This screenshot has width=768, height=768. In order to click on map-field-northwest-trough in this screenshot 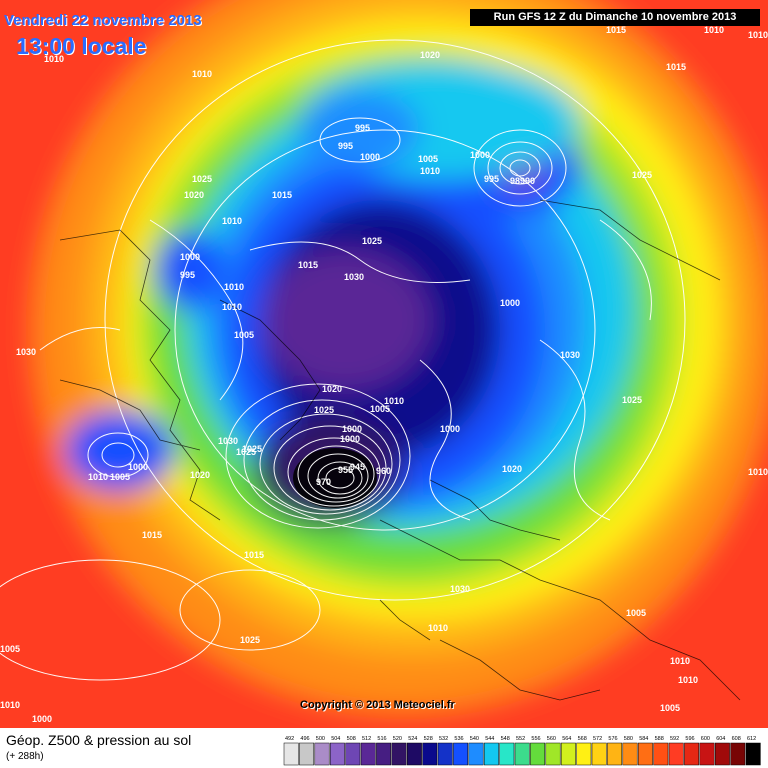, I will do `click(190, 270)`.